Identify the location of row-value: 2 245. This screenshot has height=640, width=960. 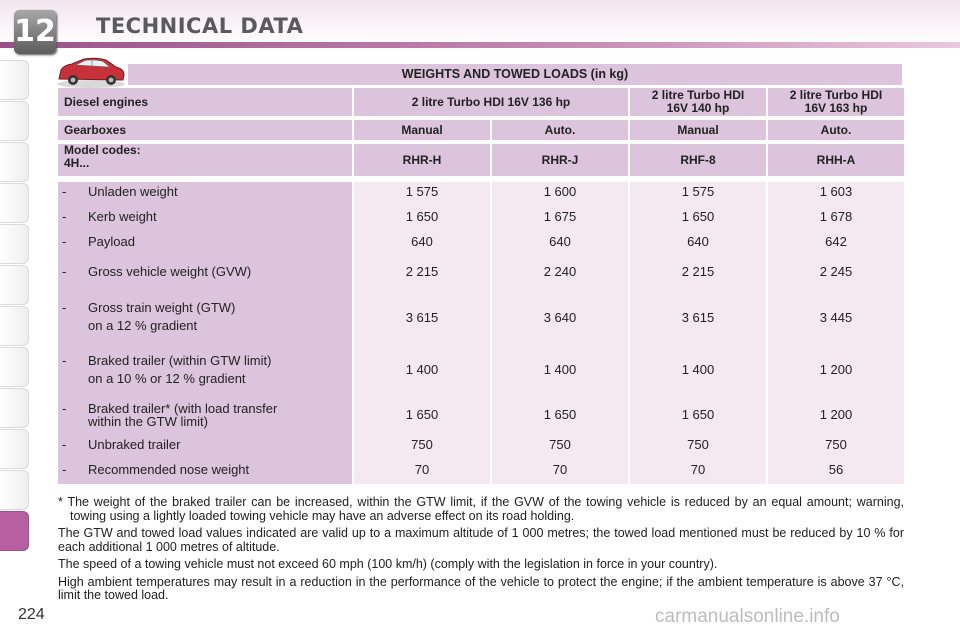
(836, 271).